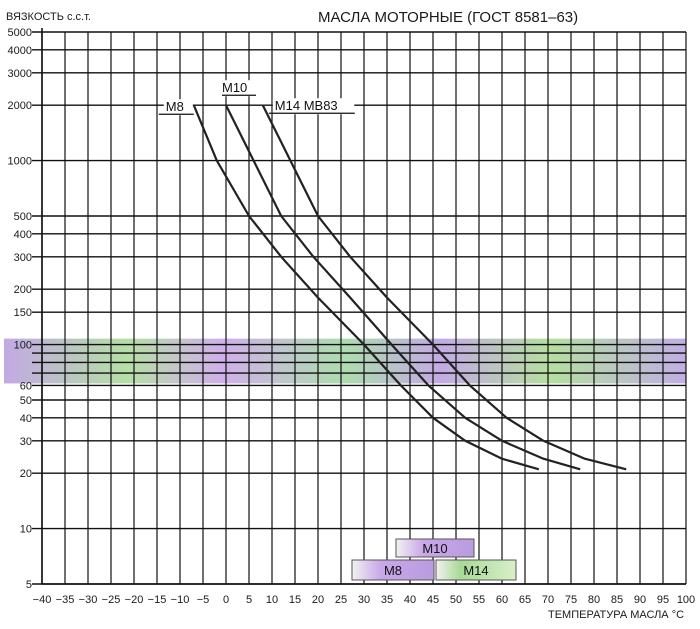 This screenshot has width=700, height=629. What do you see at coordinates (249, 600) in the screenshot?
I see `x-tick-label: 5` at bounding box center [249, 600].